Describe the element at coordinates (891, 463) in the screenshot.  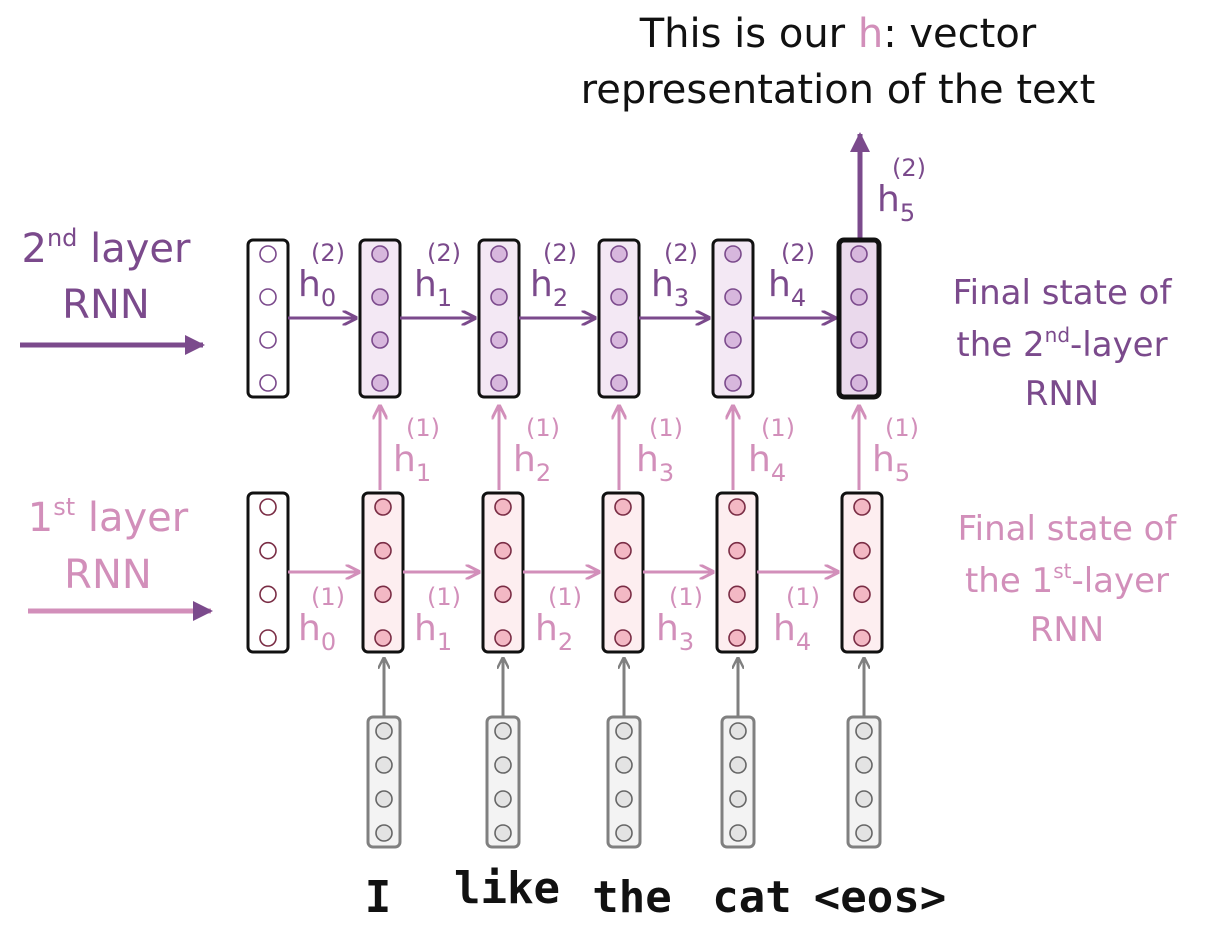
I see `layer1-output-label-4-text: h5` at that location.